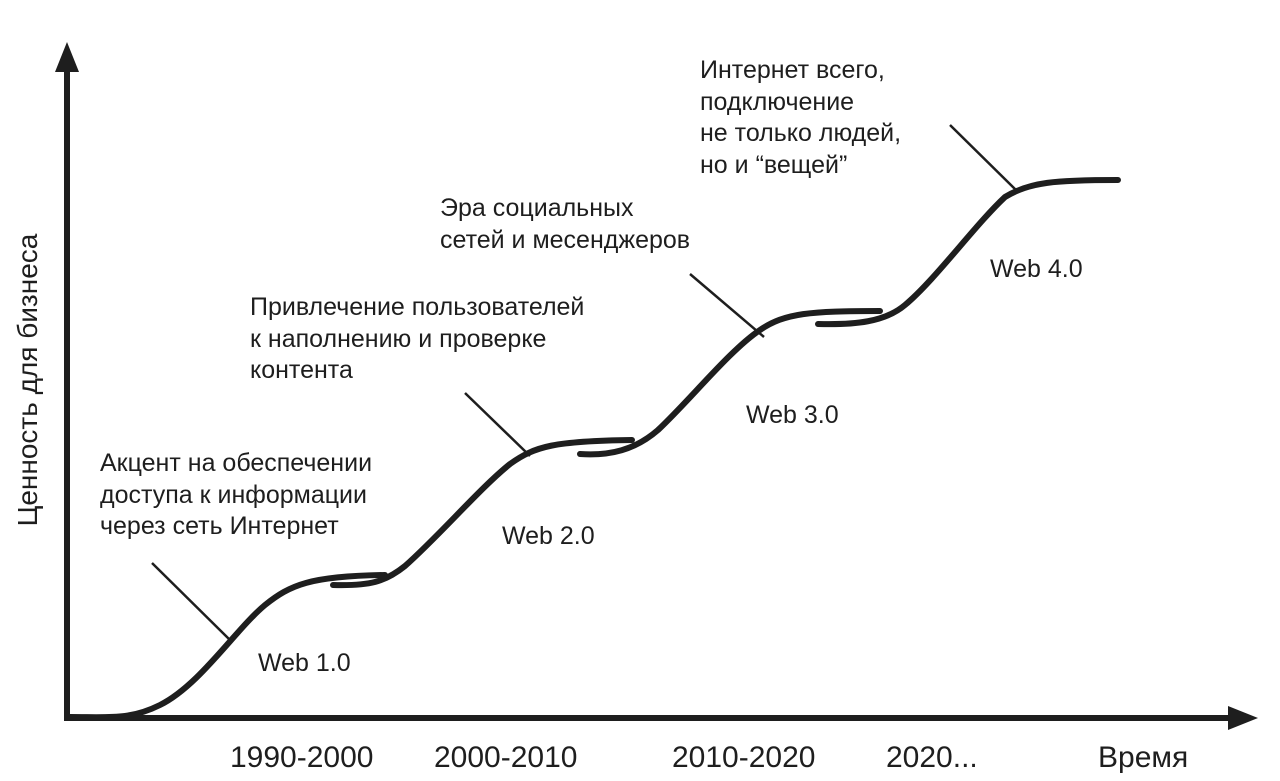 Image resolution: width=1280 pixels, height=781 pixels. I want to click on stage-label-web3: Web 3.0, so click(792, 415).